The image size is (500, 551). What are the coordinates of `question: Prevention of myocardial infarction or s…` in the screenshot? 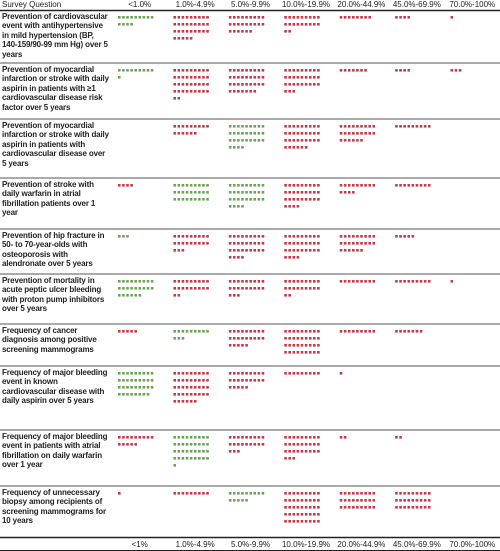 It's located at (55, 144).